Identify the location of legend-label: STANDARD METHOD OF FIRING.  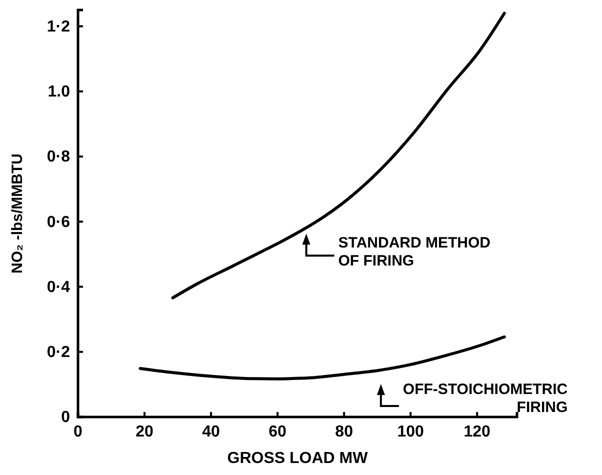
(414, 252).